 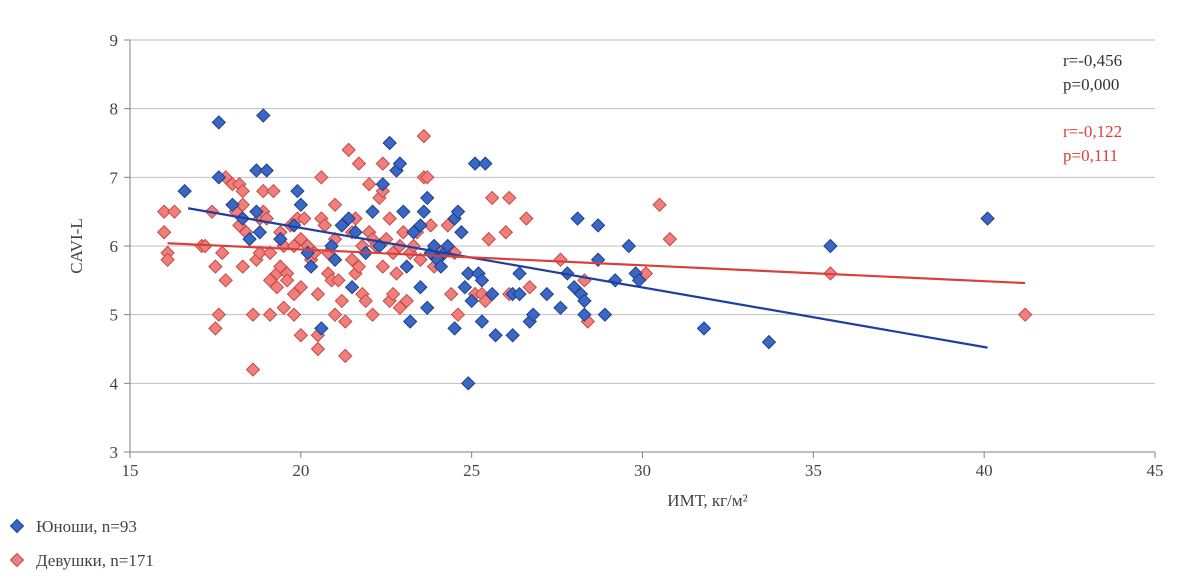 I want to click on y-tick-label: 6, so click(x=114, y=246).